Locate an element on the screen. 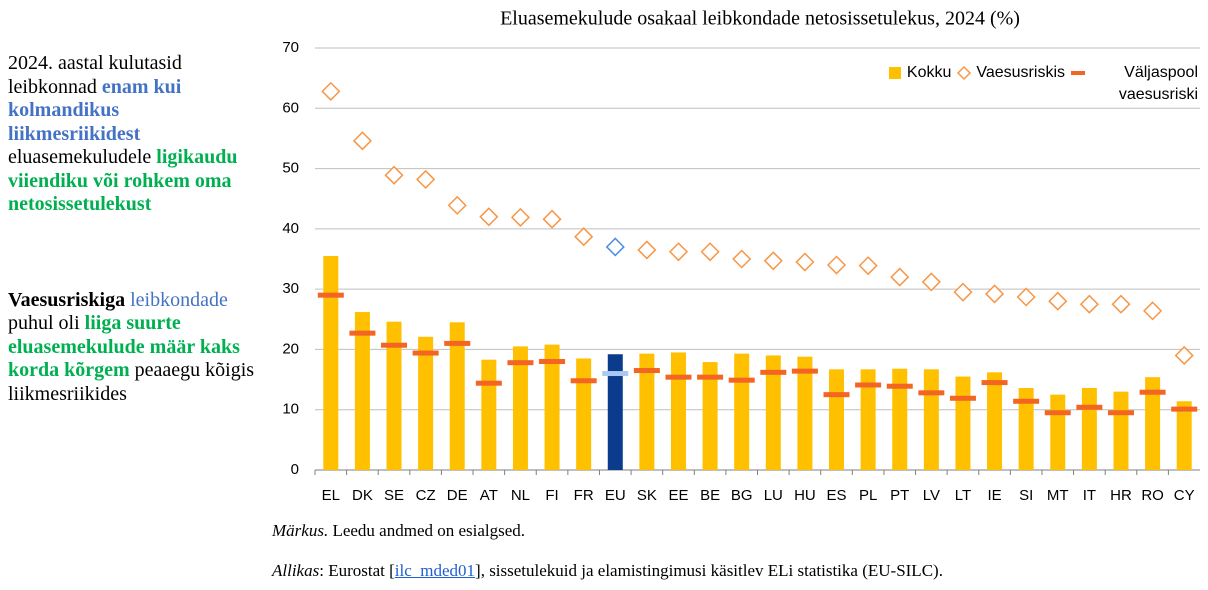  note-run: enam kui kolmandikus liikmesriikidest is located at coordinates (95, 110).